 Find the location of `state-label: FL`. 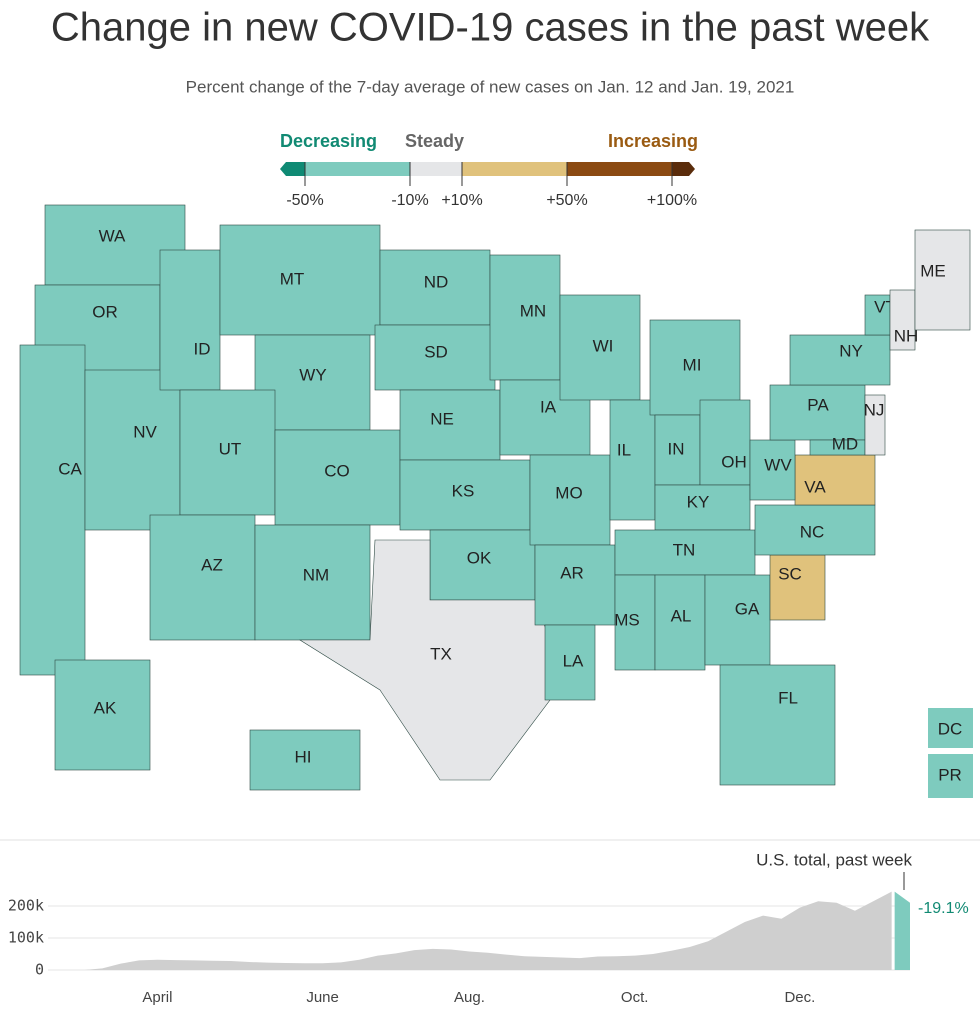

state-label: FL is located at coordinates (788, 697).